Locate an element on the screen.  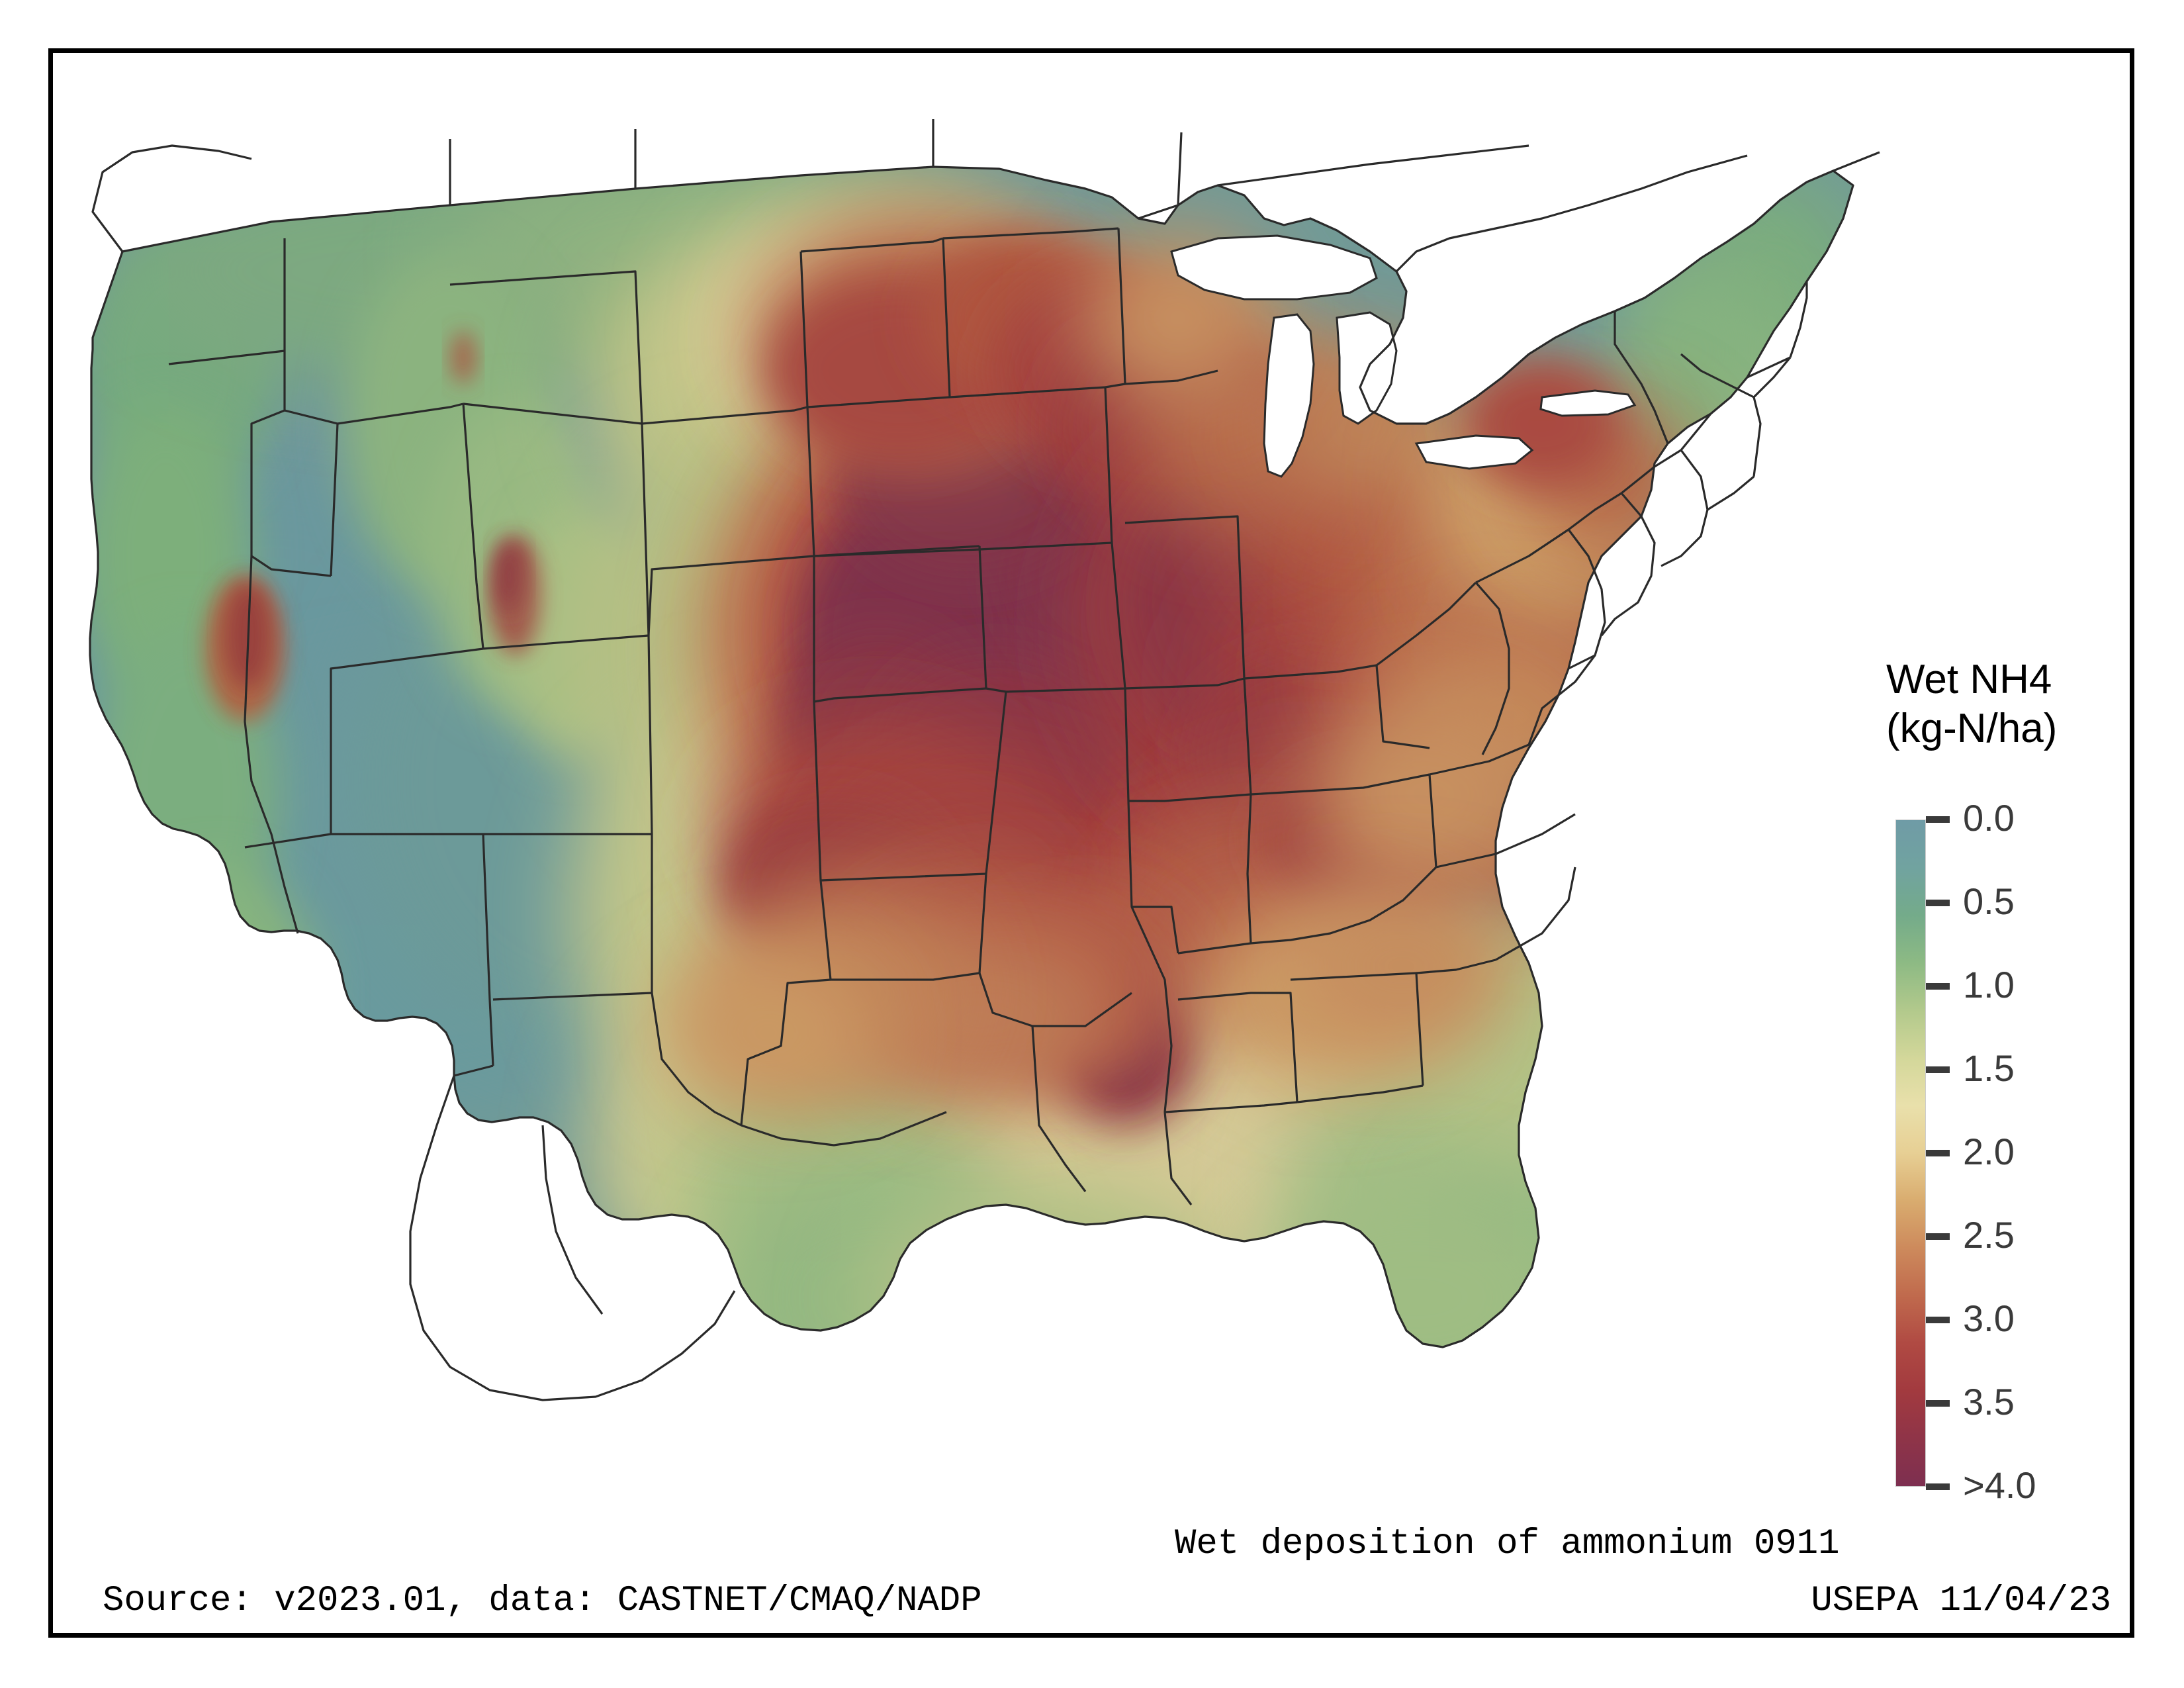
colorbar-tick-label: 0.0 is located at coordinates (1989, 818).